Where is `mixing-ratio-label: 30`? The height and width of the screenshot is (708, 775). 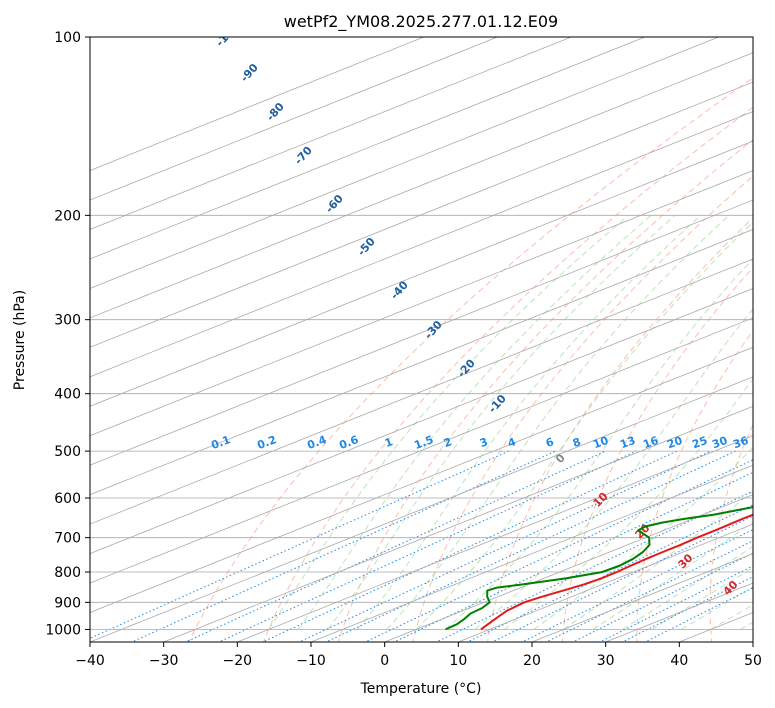 mixing-ratio-label: 30 is located at coordinates (719, 443).